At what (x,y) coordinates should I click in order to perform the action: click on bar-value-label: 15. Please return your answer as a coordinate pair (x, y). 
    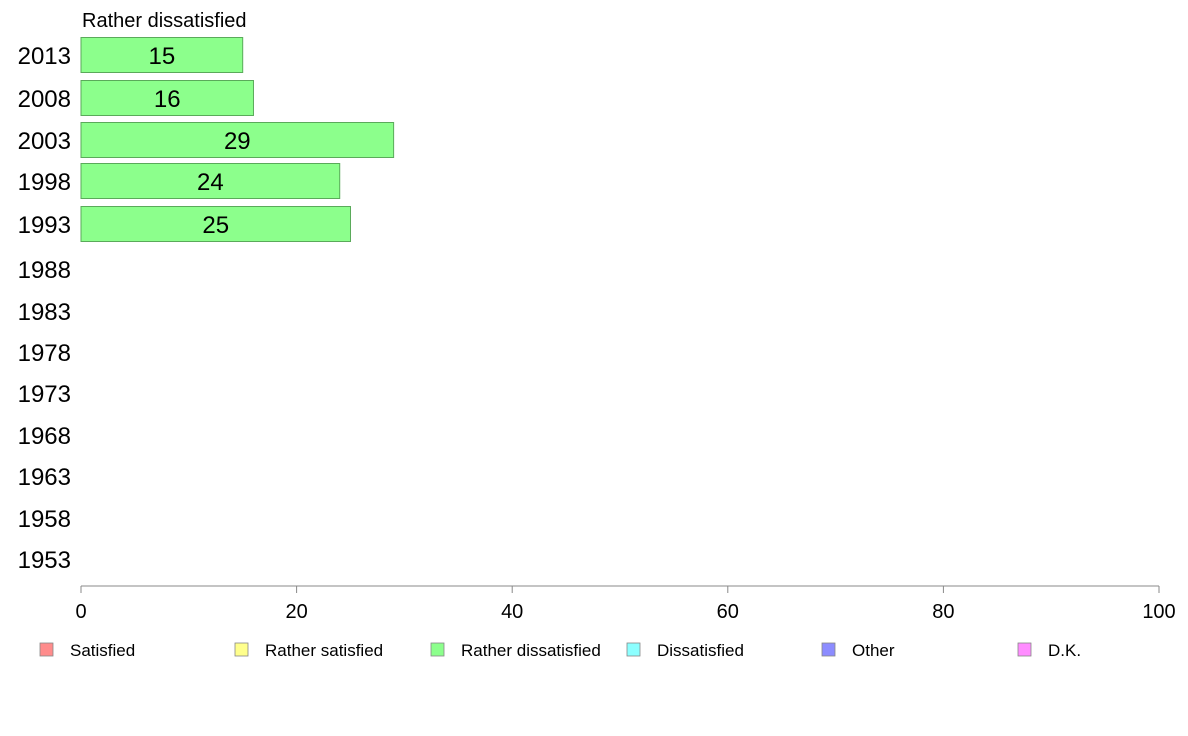
    Looking at the image, I should click on (161, 56).